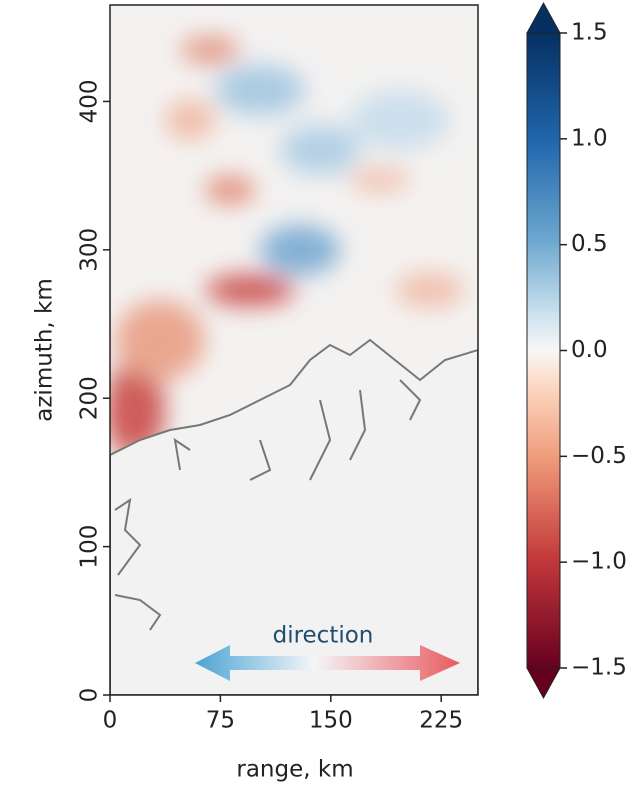  I want to click on y-axis-label: azimuth, km, so click(45, 349).